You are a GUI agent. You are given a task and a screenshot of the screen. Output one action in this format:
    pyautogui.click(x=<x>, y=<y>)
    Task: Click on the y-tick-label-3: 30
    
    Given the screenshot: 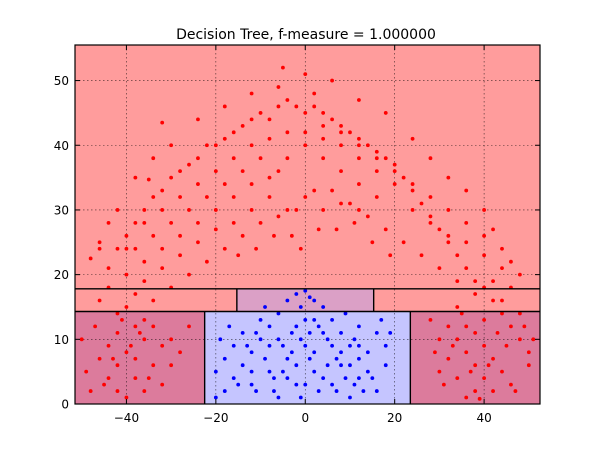 What is the action you would take?
    pyautogui.click(x=61, y=210)
    